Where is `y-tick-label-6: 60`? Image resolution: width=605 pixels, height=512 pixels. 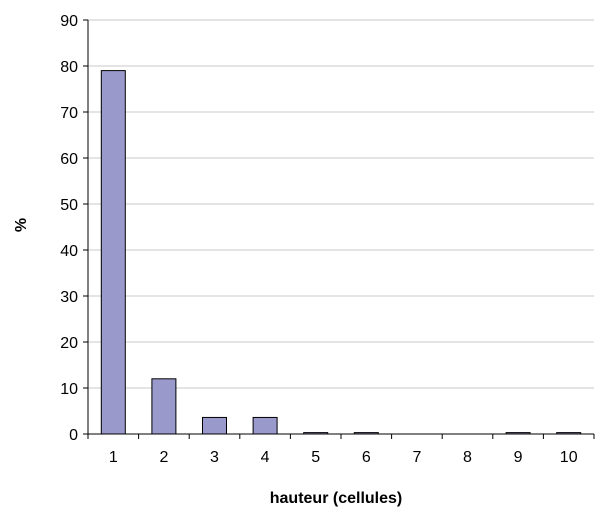 y-tick-label-6: 60 is located at coordinates (69, 159).